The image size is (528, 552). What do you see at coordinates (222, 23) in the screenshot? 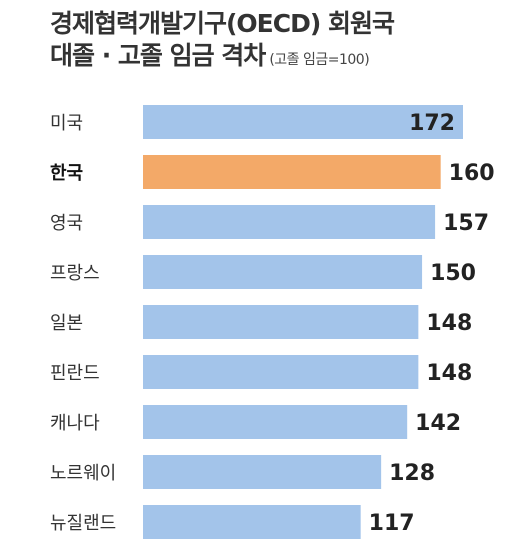
I see `chart-title: 경제협력개발기구(OECD) 회원국` at bounding box center [222, 23].